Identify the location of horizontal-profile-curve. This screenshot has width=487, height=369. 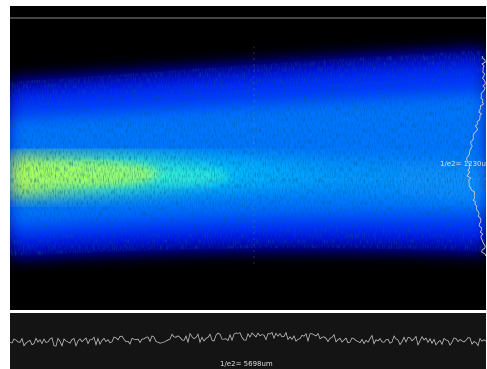
(248, 339).